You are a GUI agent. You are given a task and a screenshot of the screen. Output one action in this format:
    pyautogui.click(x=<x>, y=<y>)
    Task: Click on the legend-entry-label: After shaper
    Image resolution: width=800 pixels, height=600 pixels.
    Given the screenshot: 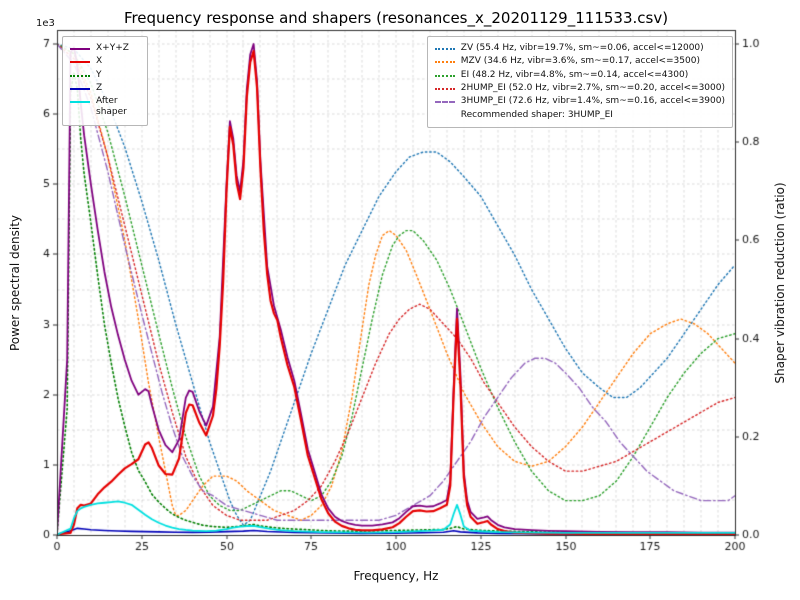 What is the action you would take?
    pyautogui.click(x=111, y=107)
    